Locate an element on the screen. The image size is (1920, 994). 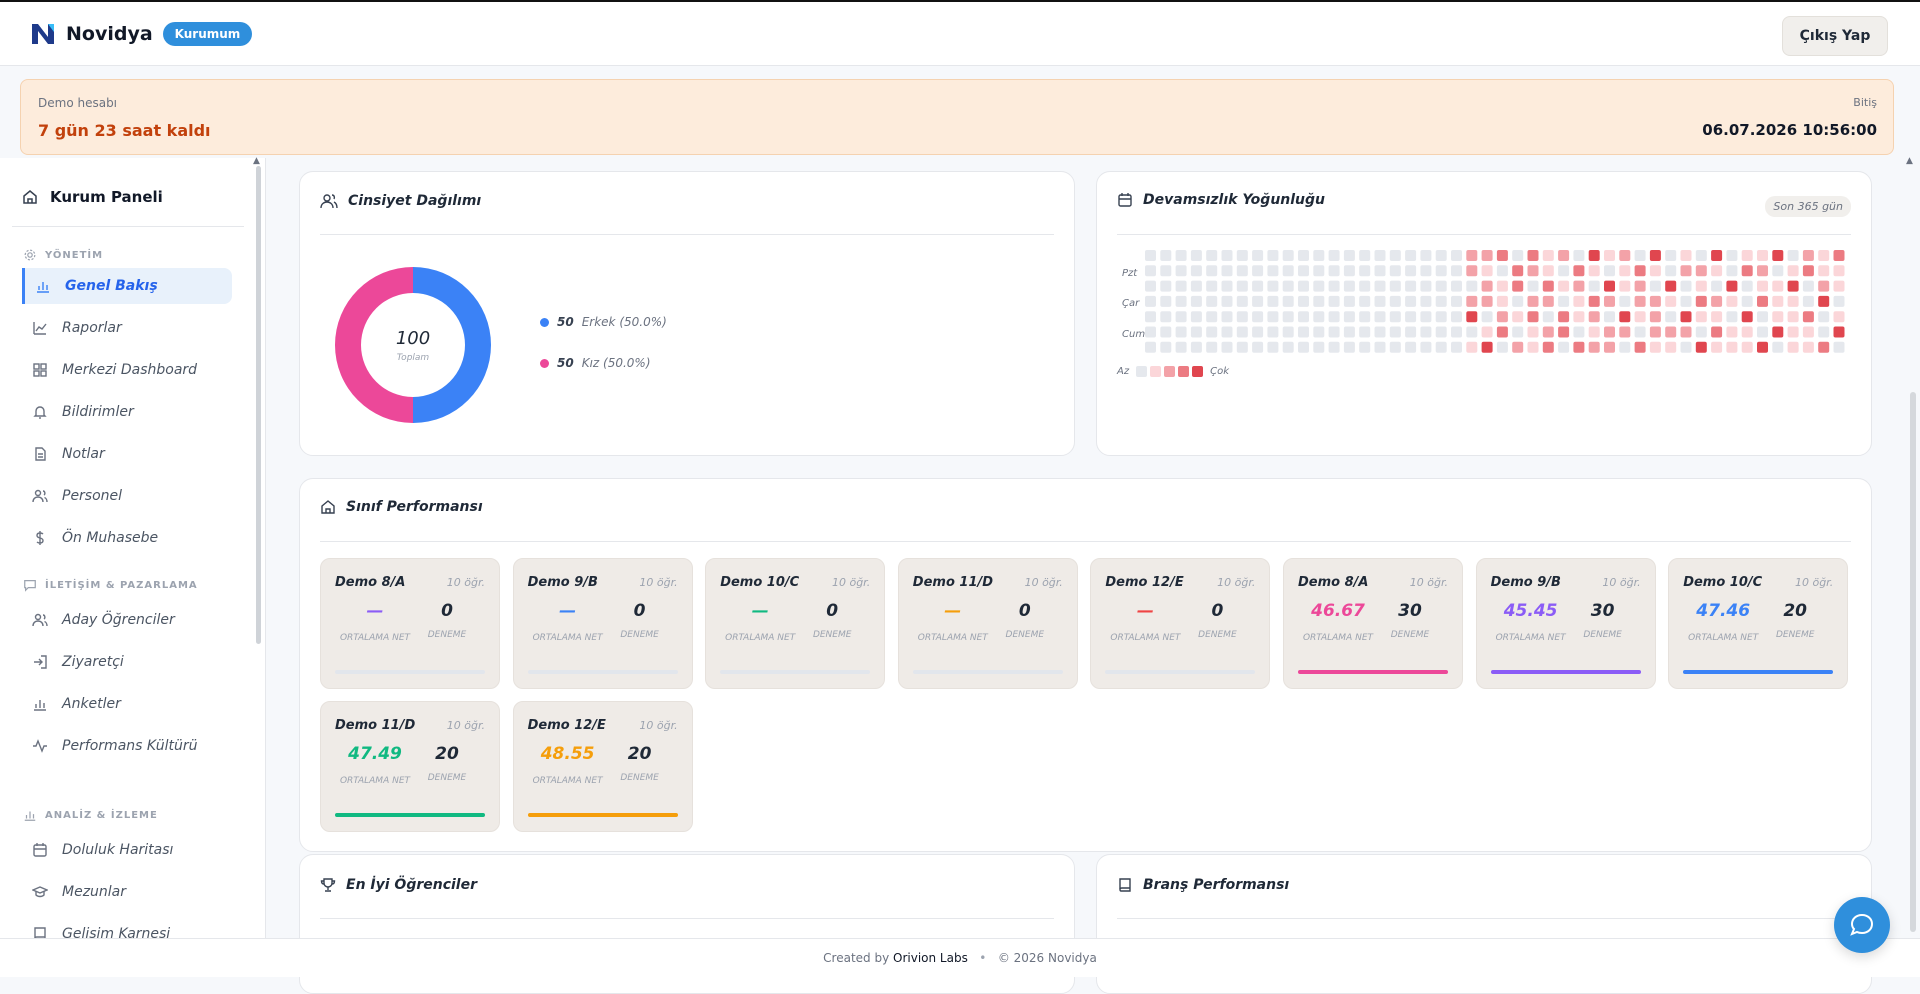
sidebar-item-aday-öğrenciler: Aday Öğrenciler is located at coordinates (127, 620).